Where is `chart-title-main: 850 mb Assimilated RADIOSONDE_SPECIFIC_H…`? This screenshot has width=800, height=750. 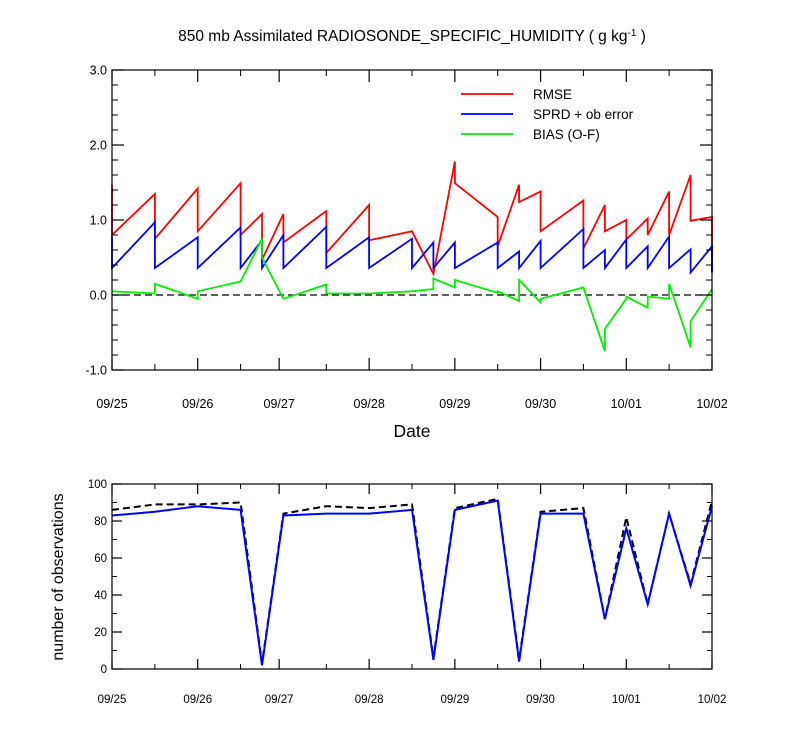 chart-title-main: 850 mb Assimilated RADIOSONDE_SPECIFIC_H… is located at coordinates (402, 36).